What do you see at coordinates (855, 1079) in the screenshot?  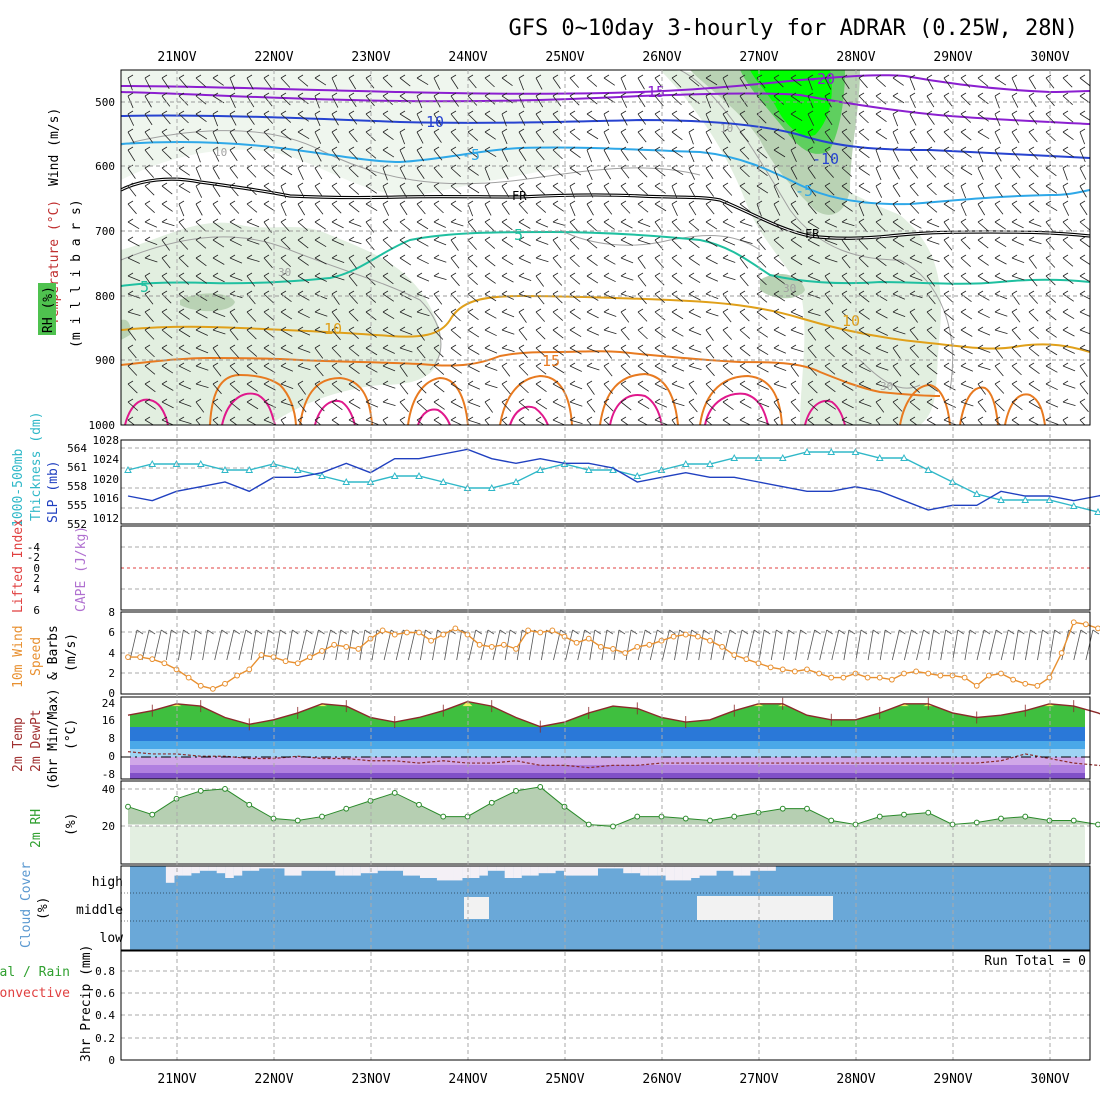 I see `bottom-date-label: 28NOV` at bounding box center [855, 1079].